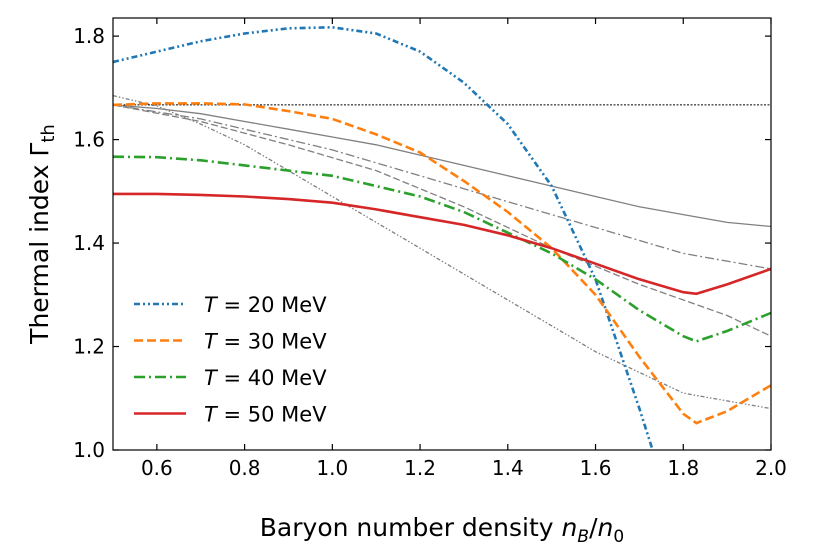 Image resolution: width=822 pixels, height=548 pixels. Describe the element at coordinates (508, 468) in the screenshot. I see `x-tick-label: 1.4` at that location.